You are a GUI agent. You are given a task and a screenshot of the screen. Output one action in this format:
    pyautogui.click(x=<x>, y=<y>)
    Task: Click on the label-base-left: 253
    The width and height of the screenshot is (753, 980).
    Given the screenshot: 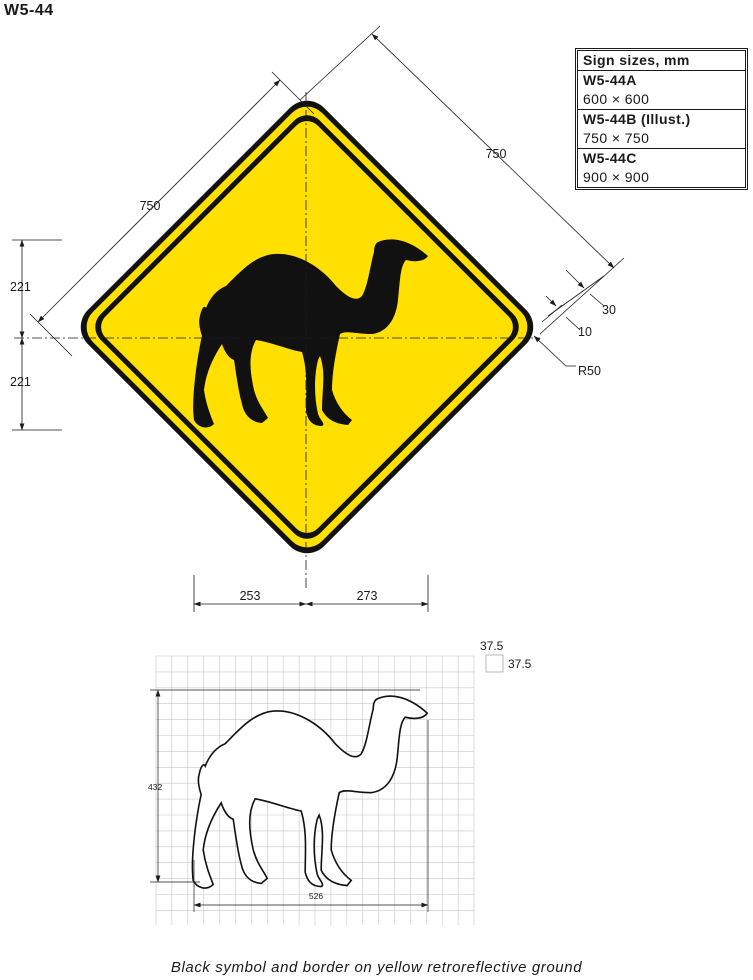 What is the action you would take?
    pyautogui.click(x=250, y=596)
    